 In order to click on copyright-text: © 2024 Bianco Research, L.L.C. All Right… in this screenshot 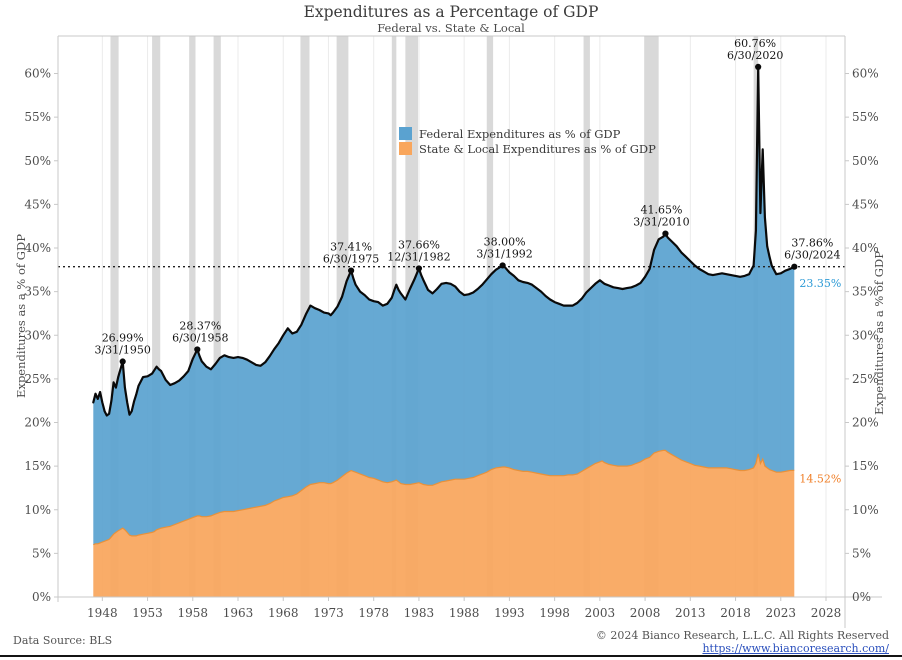, I will do `click(742, 635)`.